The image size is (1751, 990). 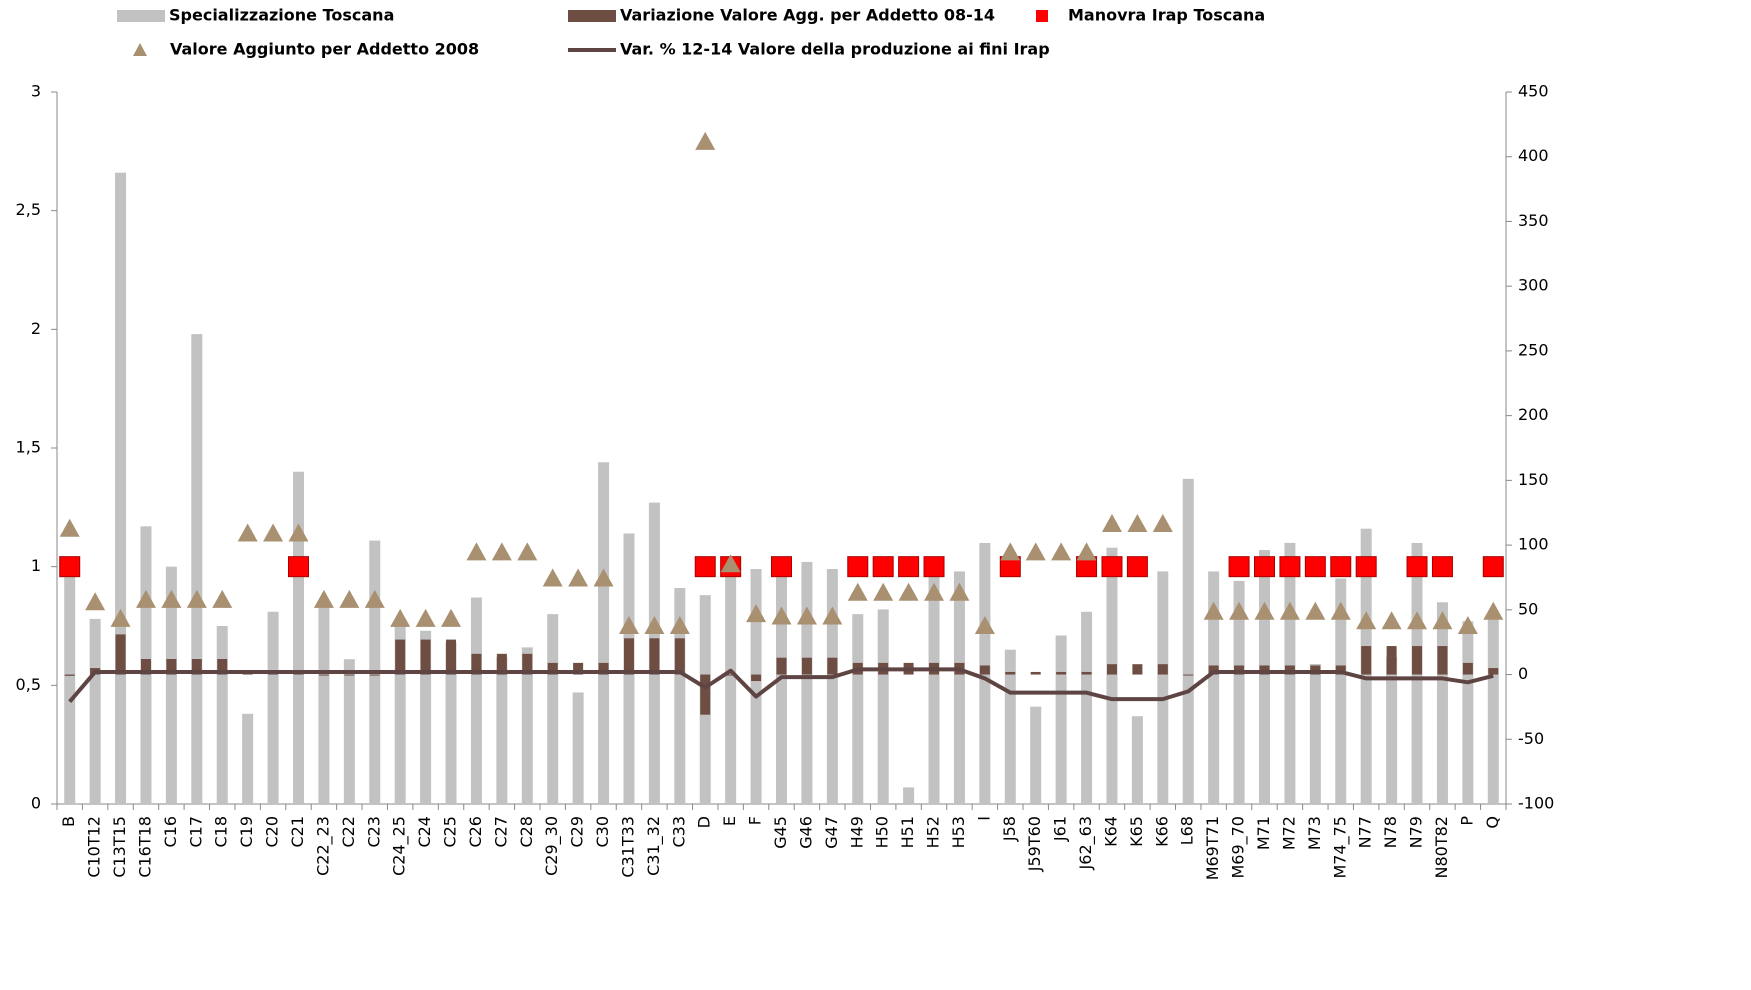 What do you see at coordinates (1110, 831) in the screenshot?
I see `x-tick-label: K64` at bounding box center [1110, 831].